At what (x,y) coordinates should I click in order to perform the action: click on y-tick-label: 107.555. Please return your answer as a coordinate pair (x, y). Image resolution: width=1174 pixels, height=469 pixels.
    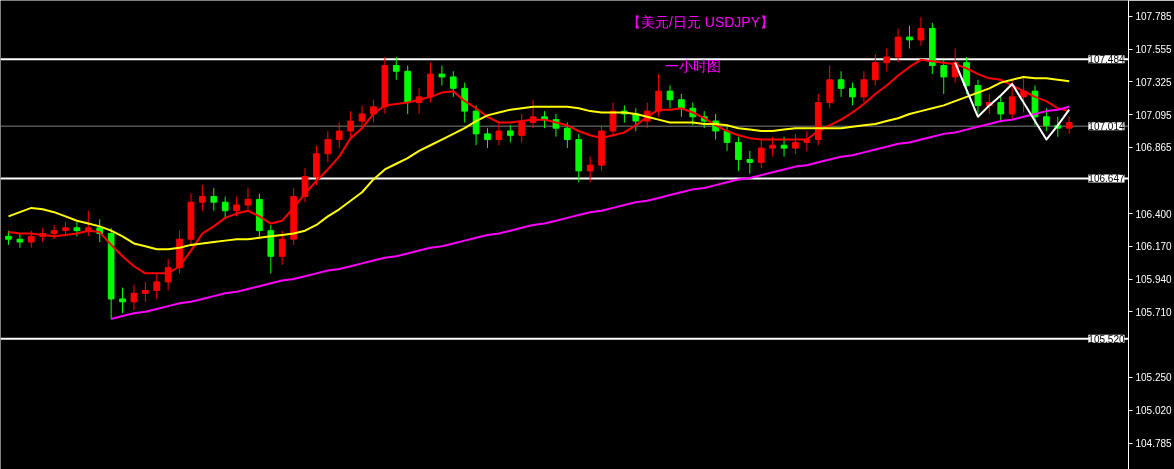
    Looking at the image, I should click on (1154, 50).